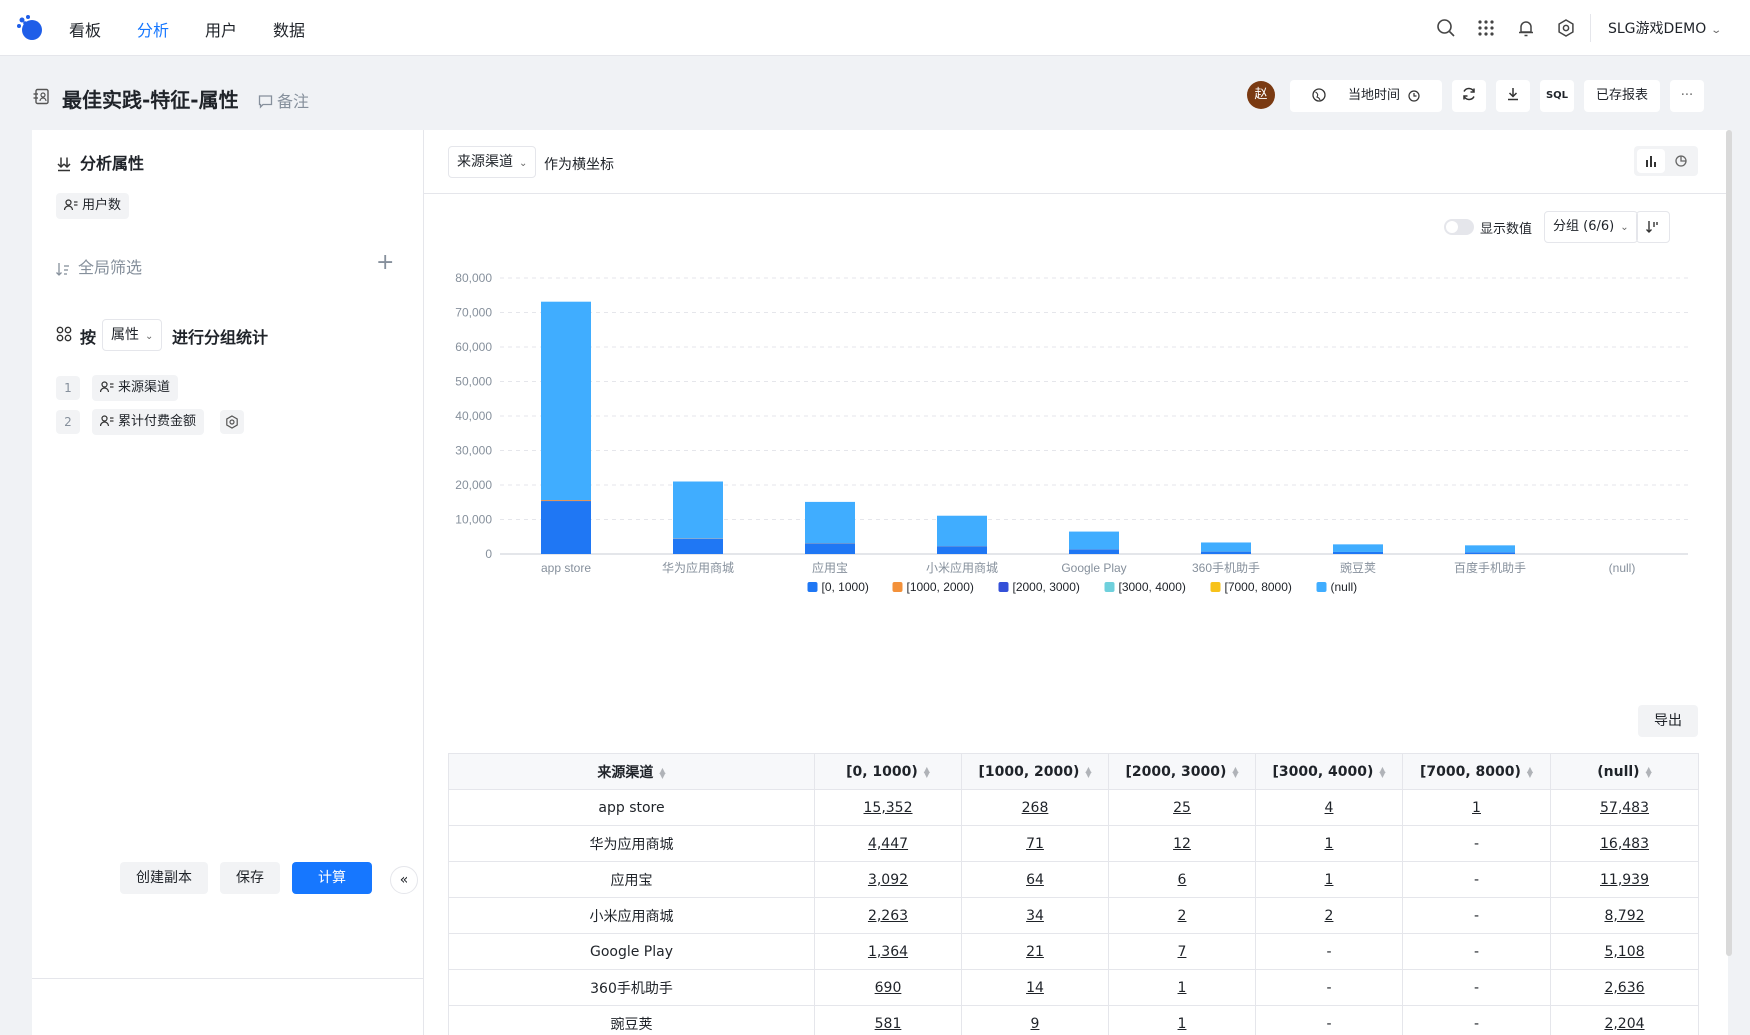 The width and height of the screenshot is (1750, 1035). I want to click on bucket-settings-button, so click(232, 422).